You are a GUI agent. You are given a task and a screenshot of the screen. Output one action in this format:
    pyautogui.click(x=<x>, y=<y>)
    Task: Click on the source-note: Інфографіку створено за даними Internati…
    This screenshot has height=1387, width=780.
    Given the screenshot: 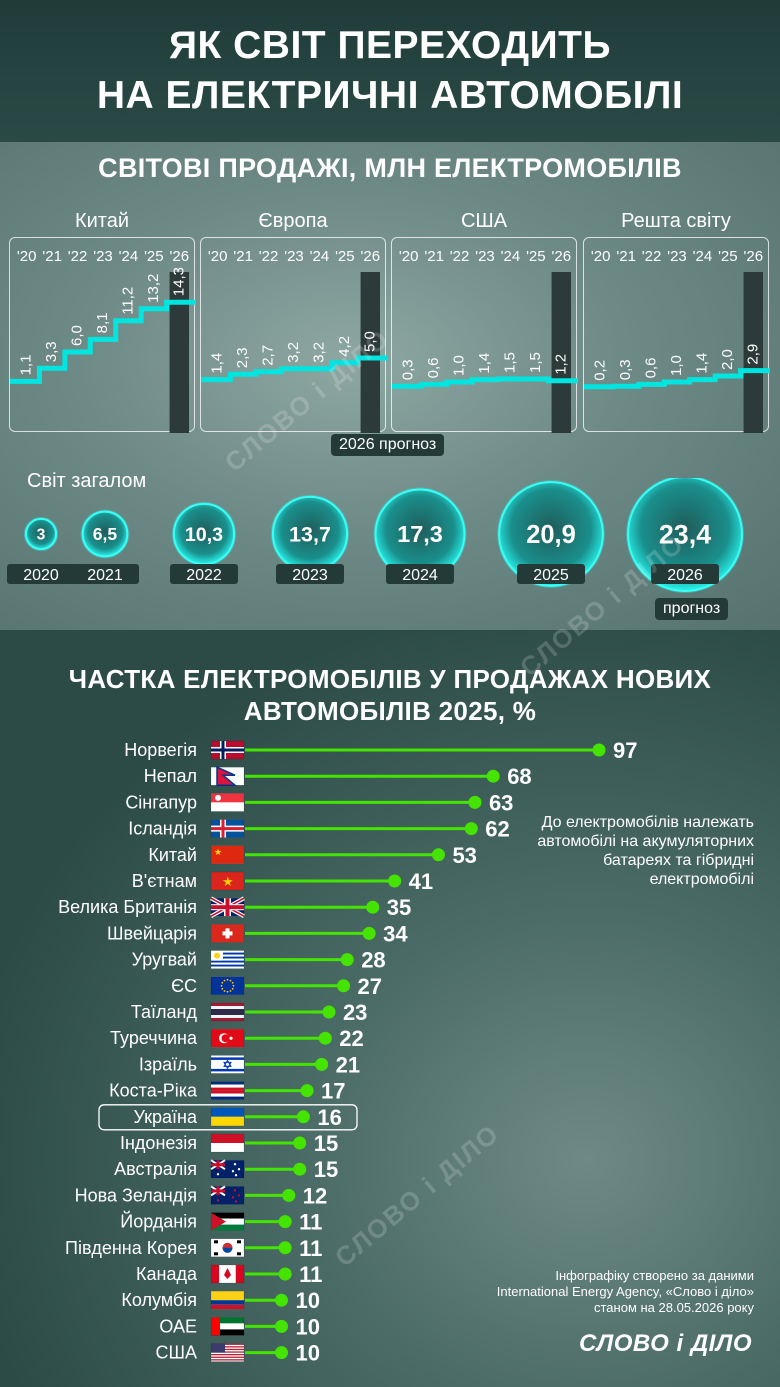 What is the action you would take?
    pyautogui.click(x=604, y=1292)
    